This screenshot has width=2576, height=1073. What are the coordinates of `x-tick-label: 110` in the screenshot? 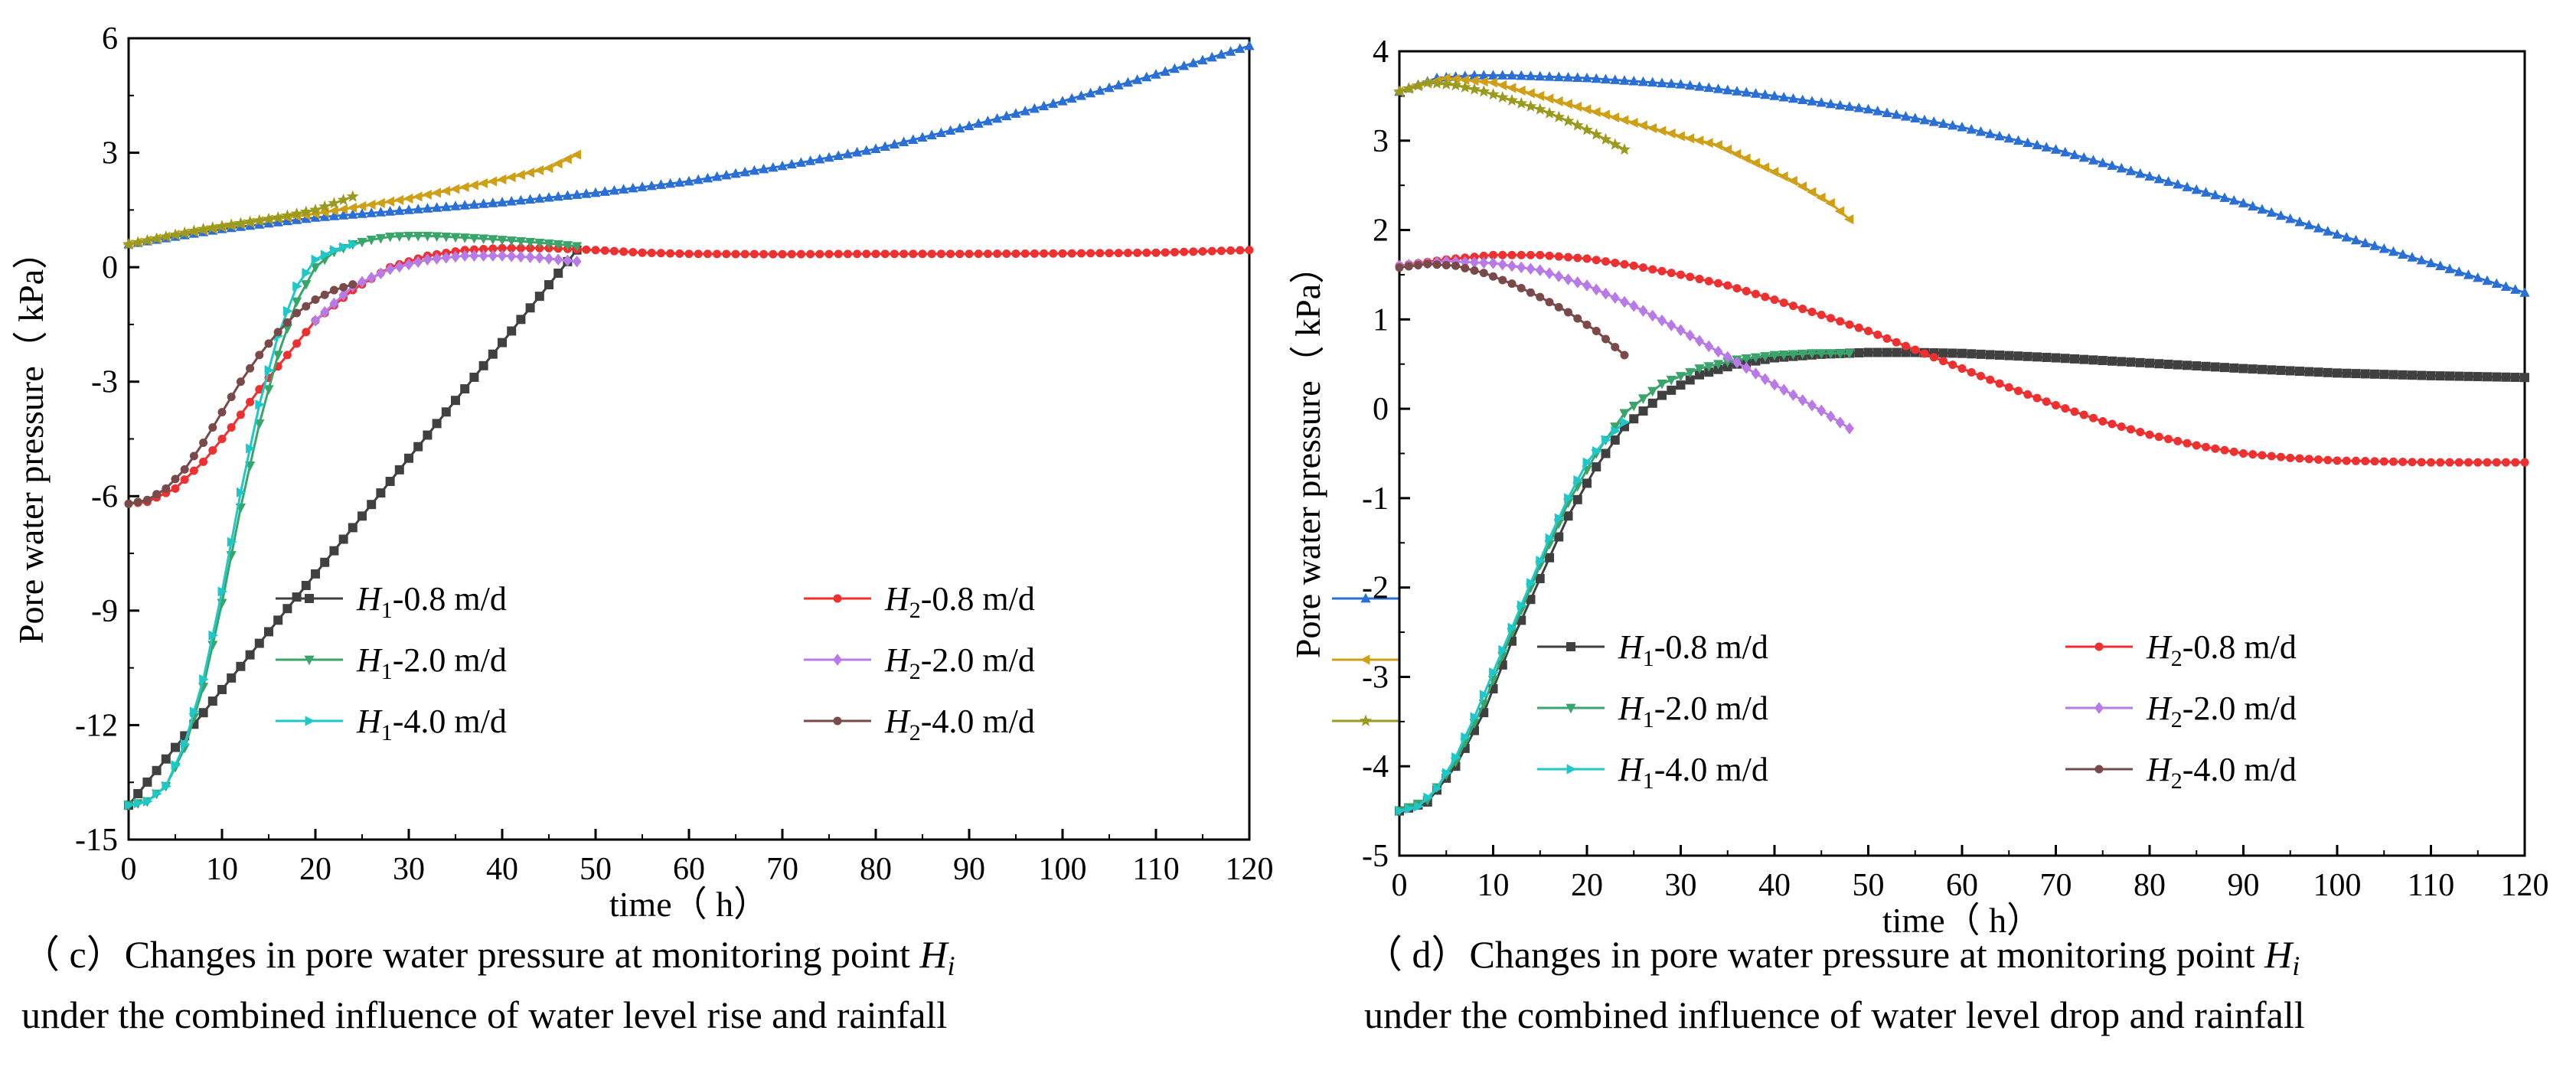 It's located at (2431, 885).